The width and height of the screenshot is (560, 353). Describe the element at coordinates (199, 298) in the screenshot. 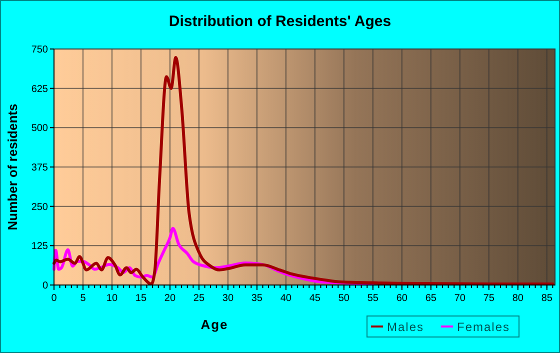

I see `x-tick-label: 25` at that location.